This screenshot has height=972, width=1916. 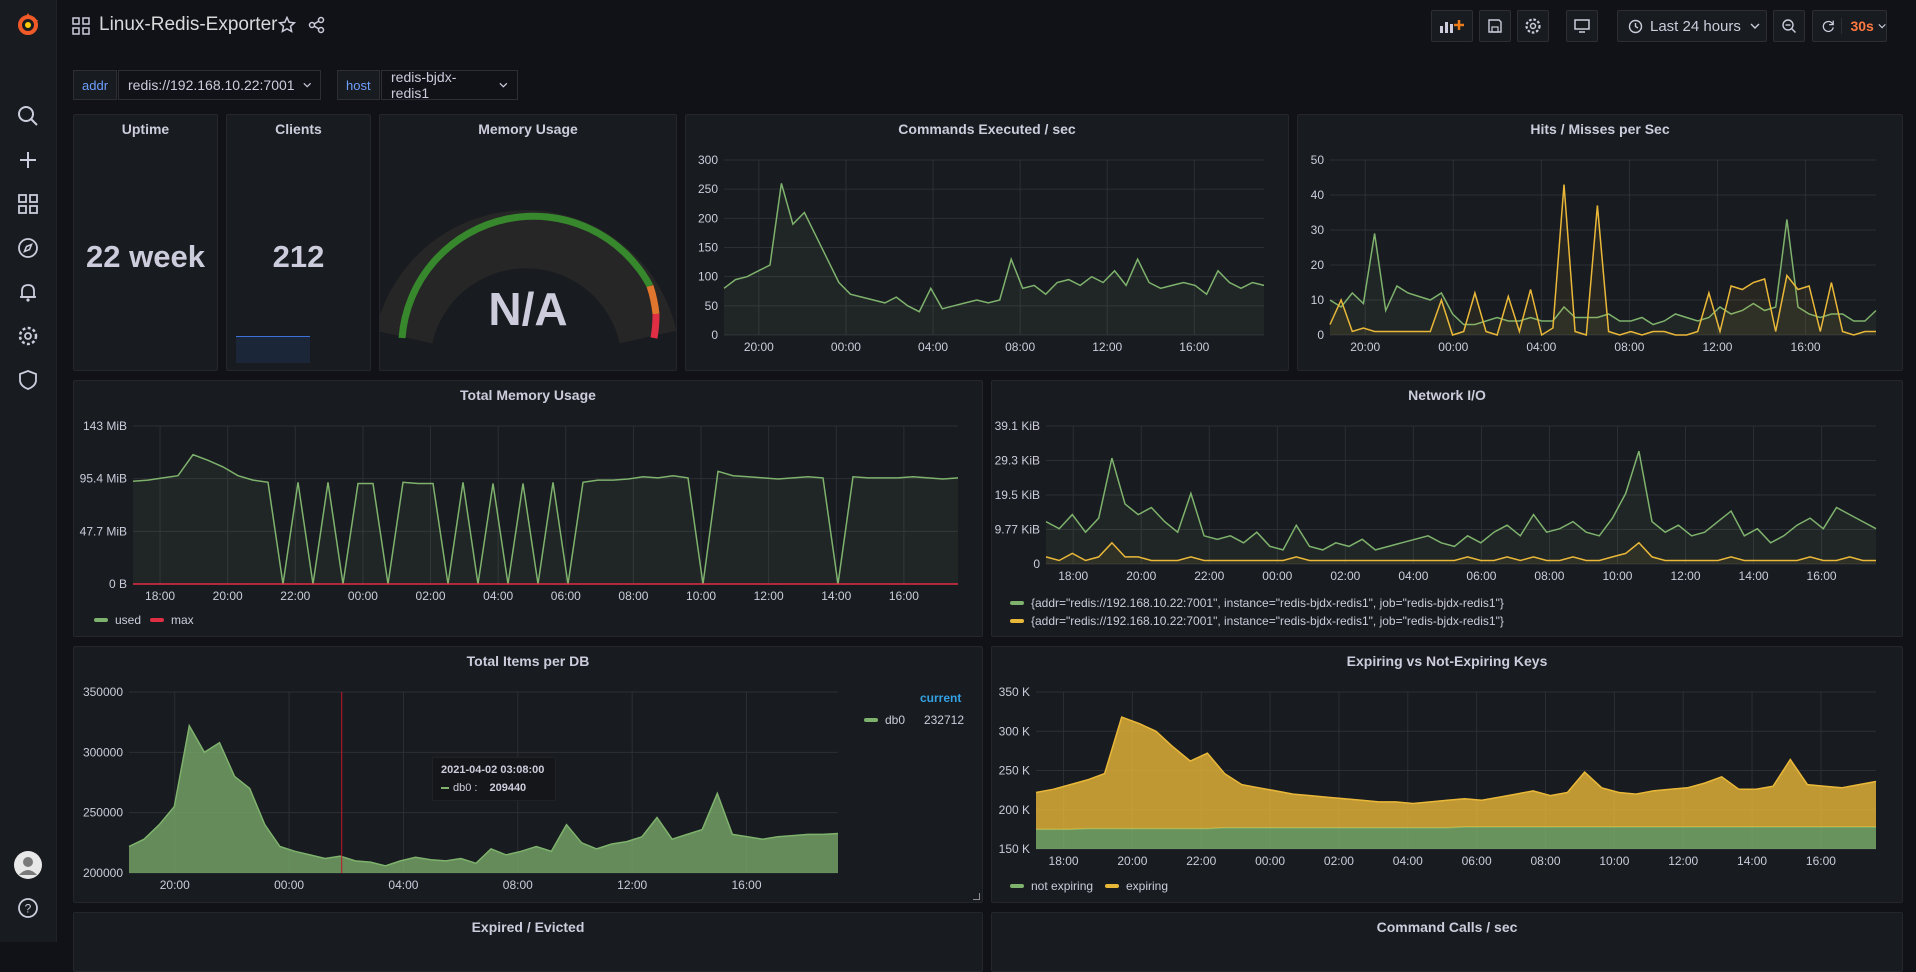 I want to click on variable-select-addr: redis://192.168.10.22:7001, so click(x=219, y=85).